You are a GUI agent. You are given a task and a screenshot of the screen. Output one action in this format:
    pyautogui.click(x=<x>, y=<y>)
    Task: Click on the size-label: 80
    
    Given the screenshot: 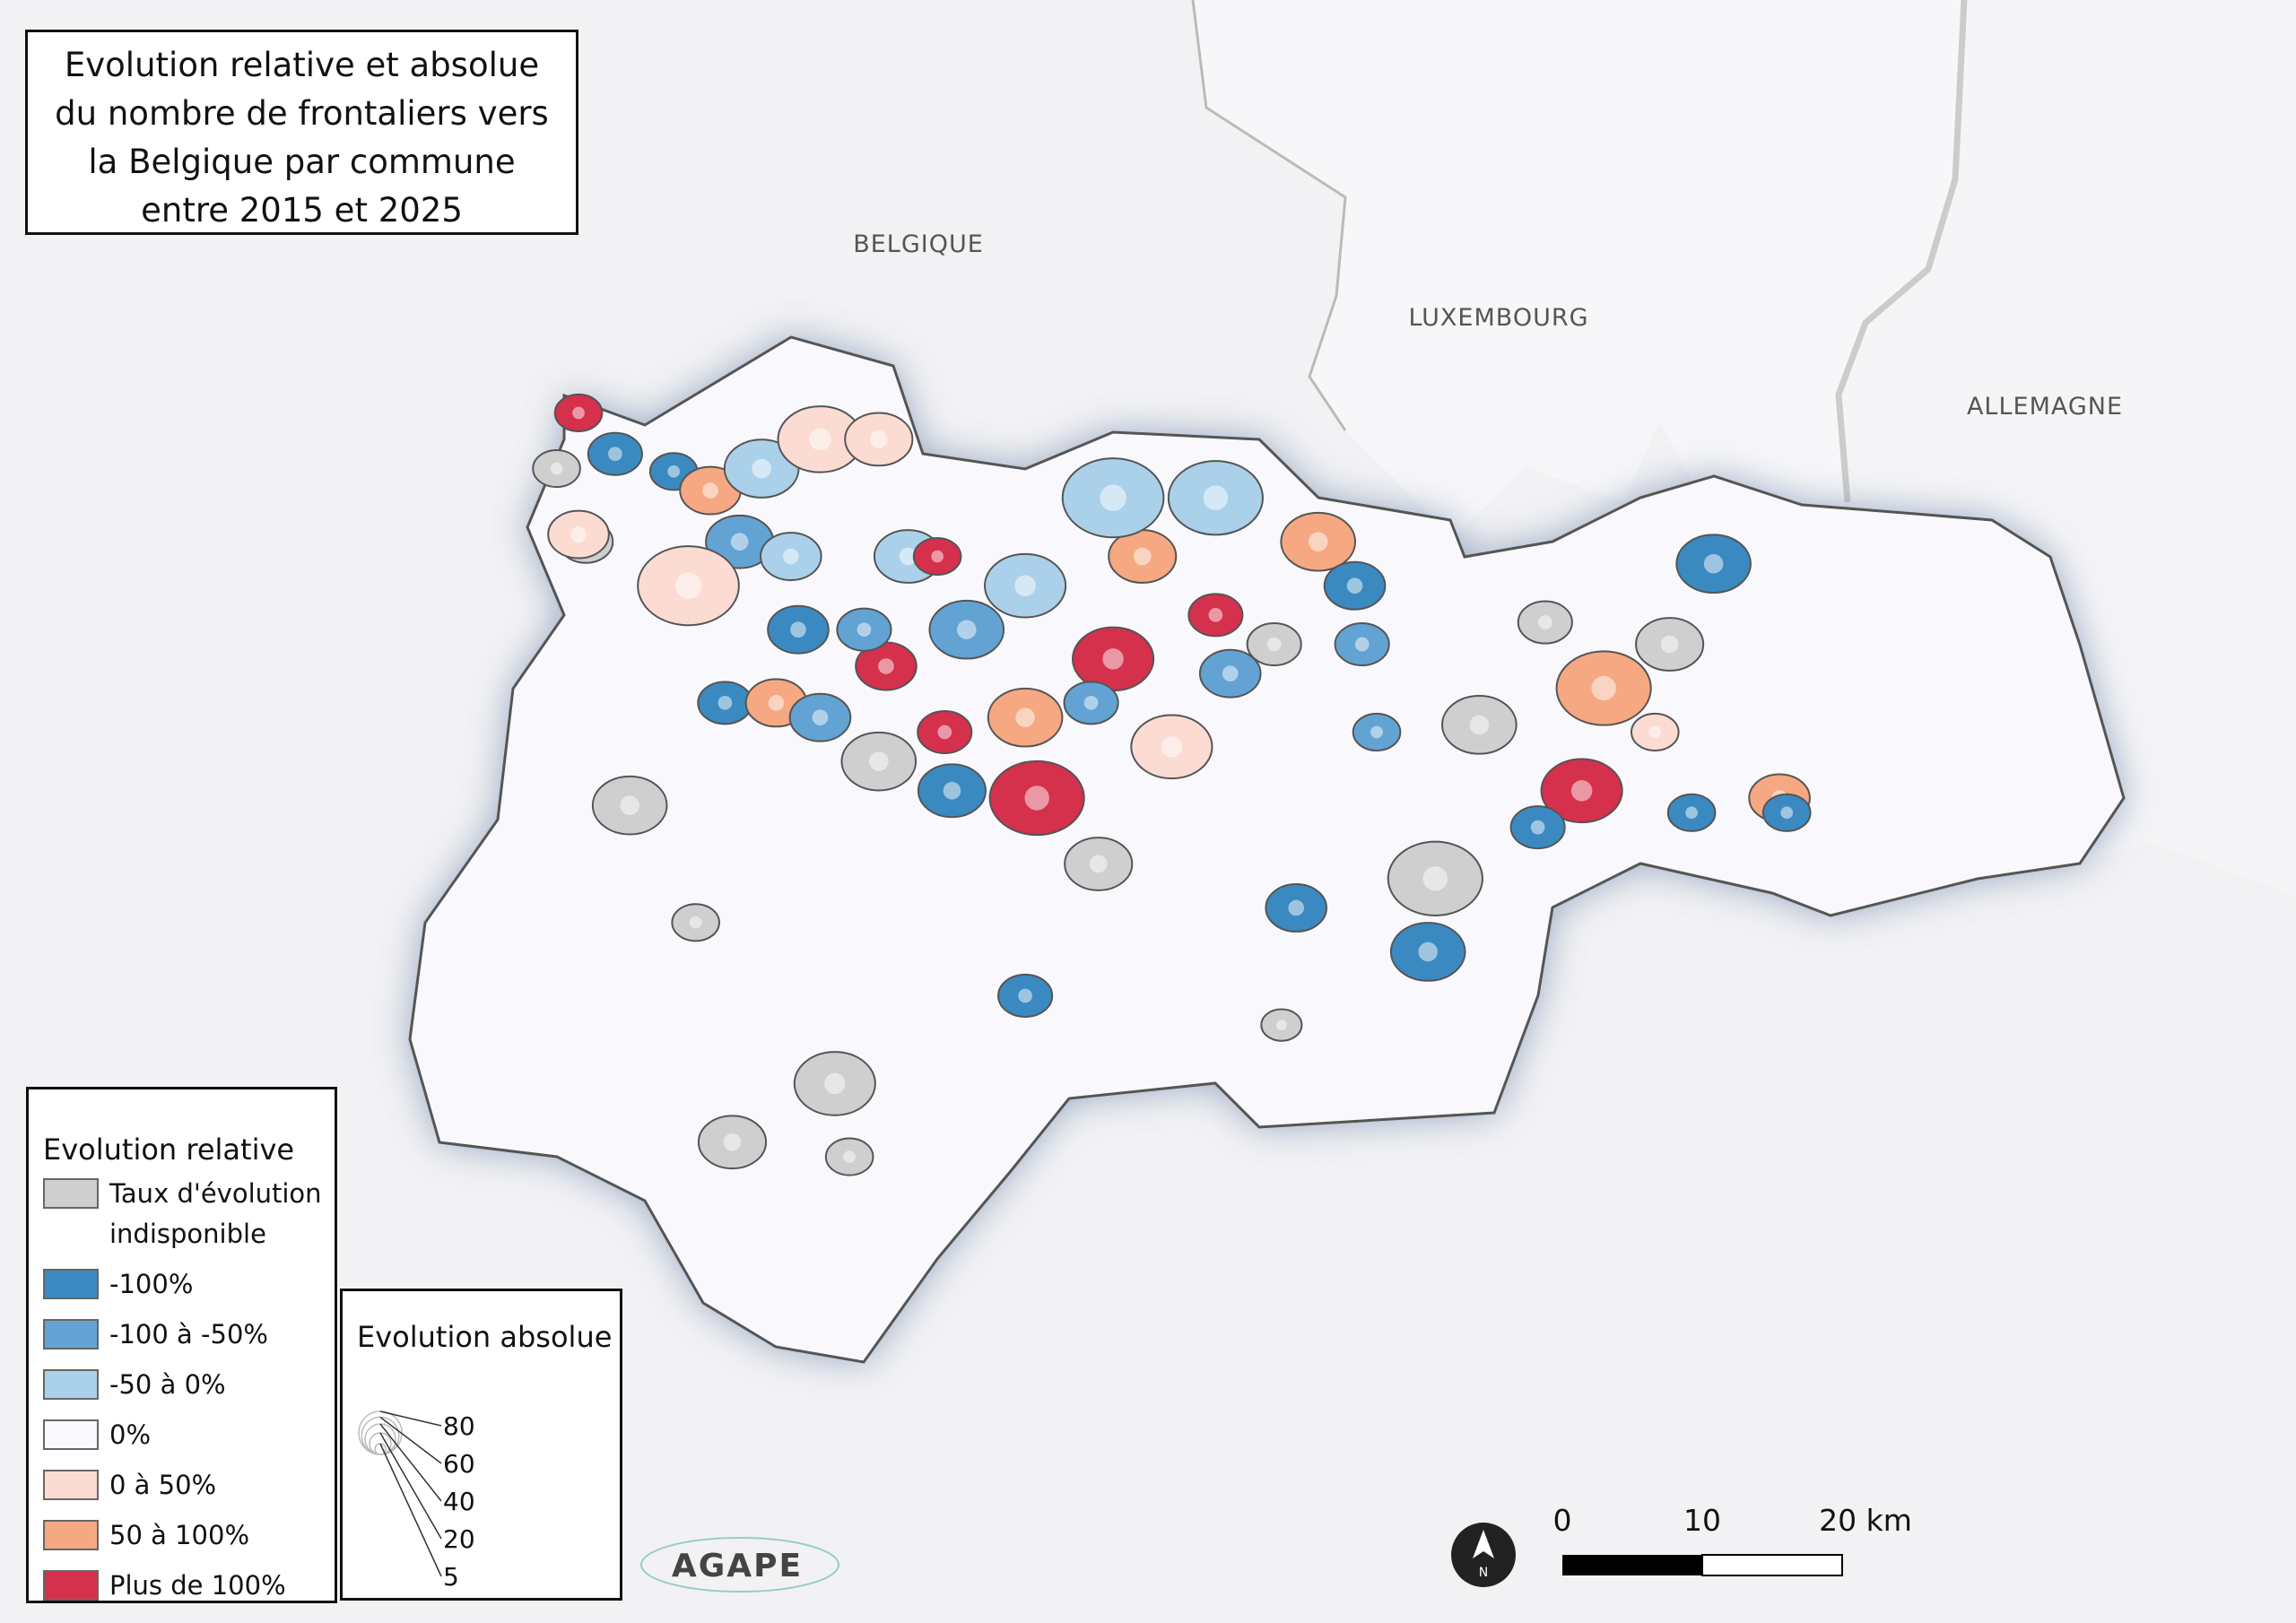 What is the action you would take?
    pyautogui.click(x=459, y=1426)
    